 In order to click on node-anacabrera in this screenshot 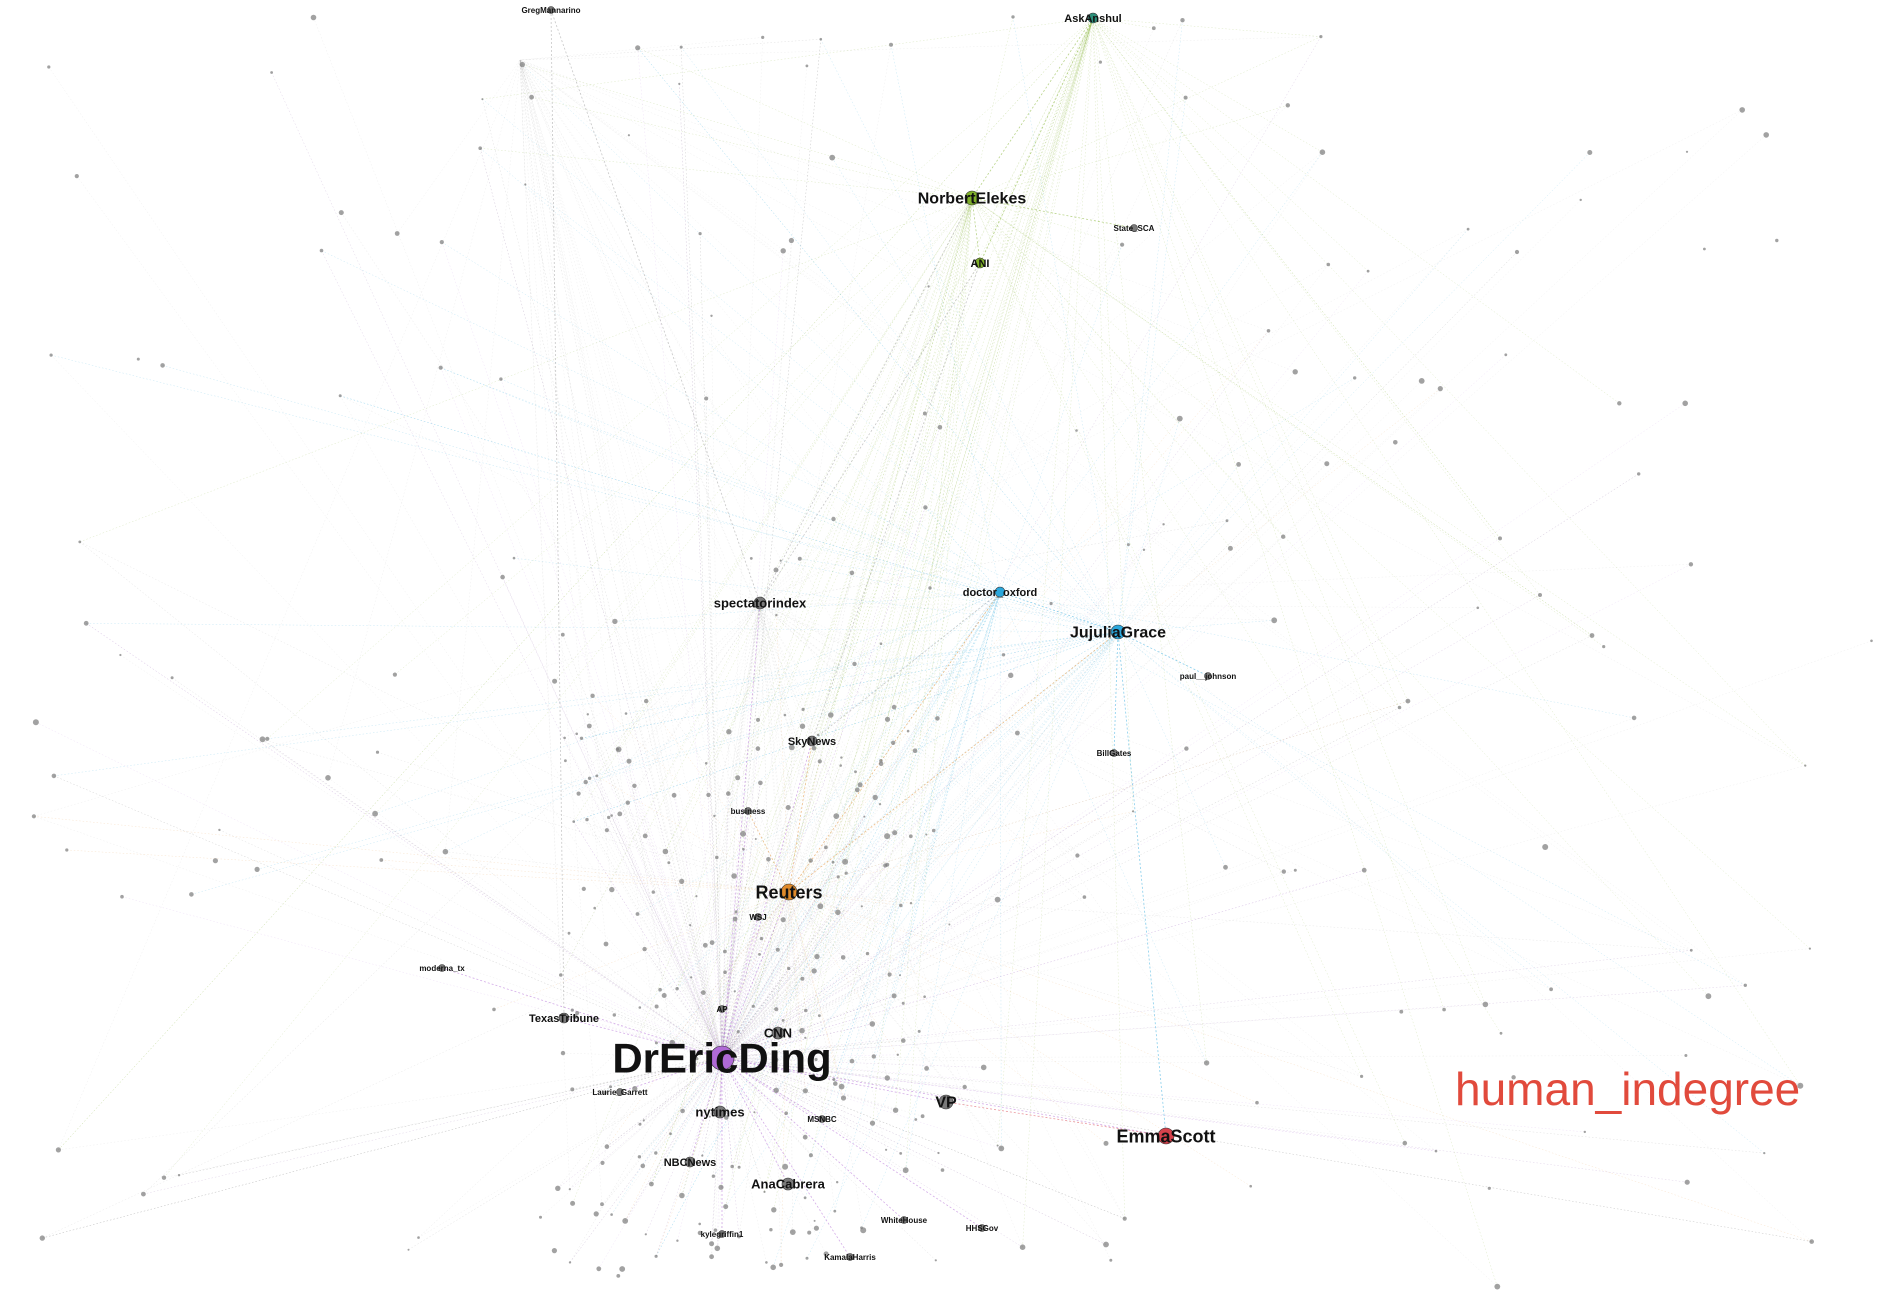, I will do `click(788, 1184)`.